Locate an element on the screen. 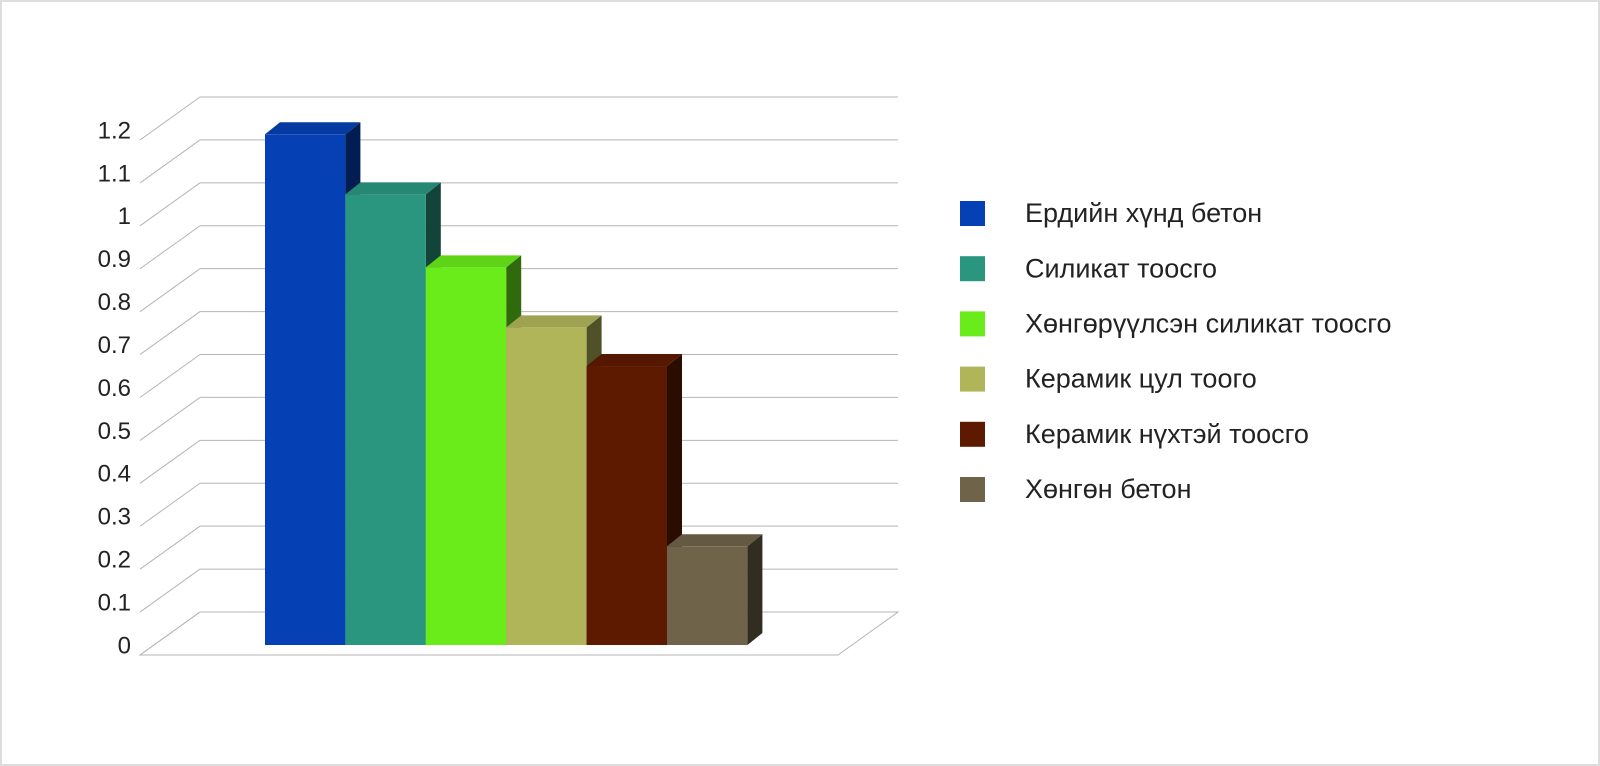  legend-label: Керамик цул тоого is located at coordinates (1141, 379).